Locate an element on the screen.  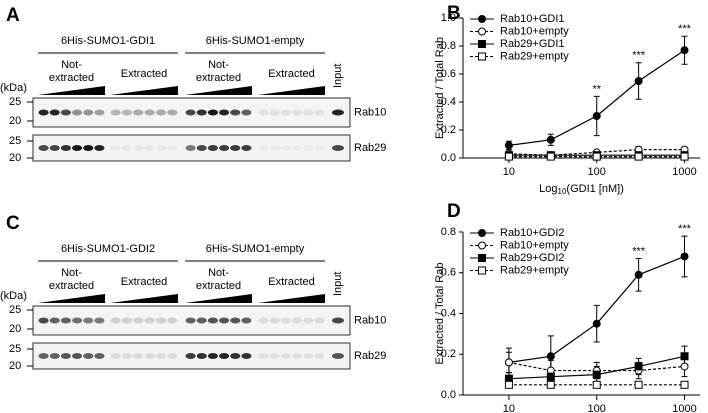
panel-label: D is located at coordinates (454, 211).